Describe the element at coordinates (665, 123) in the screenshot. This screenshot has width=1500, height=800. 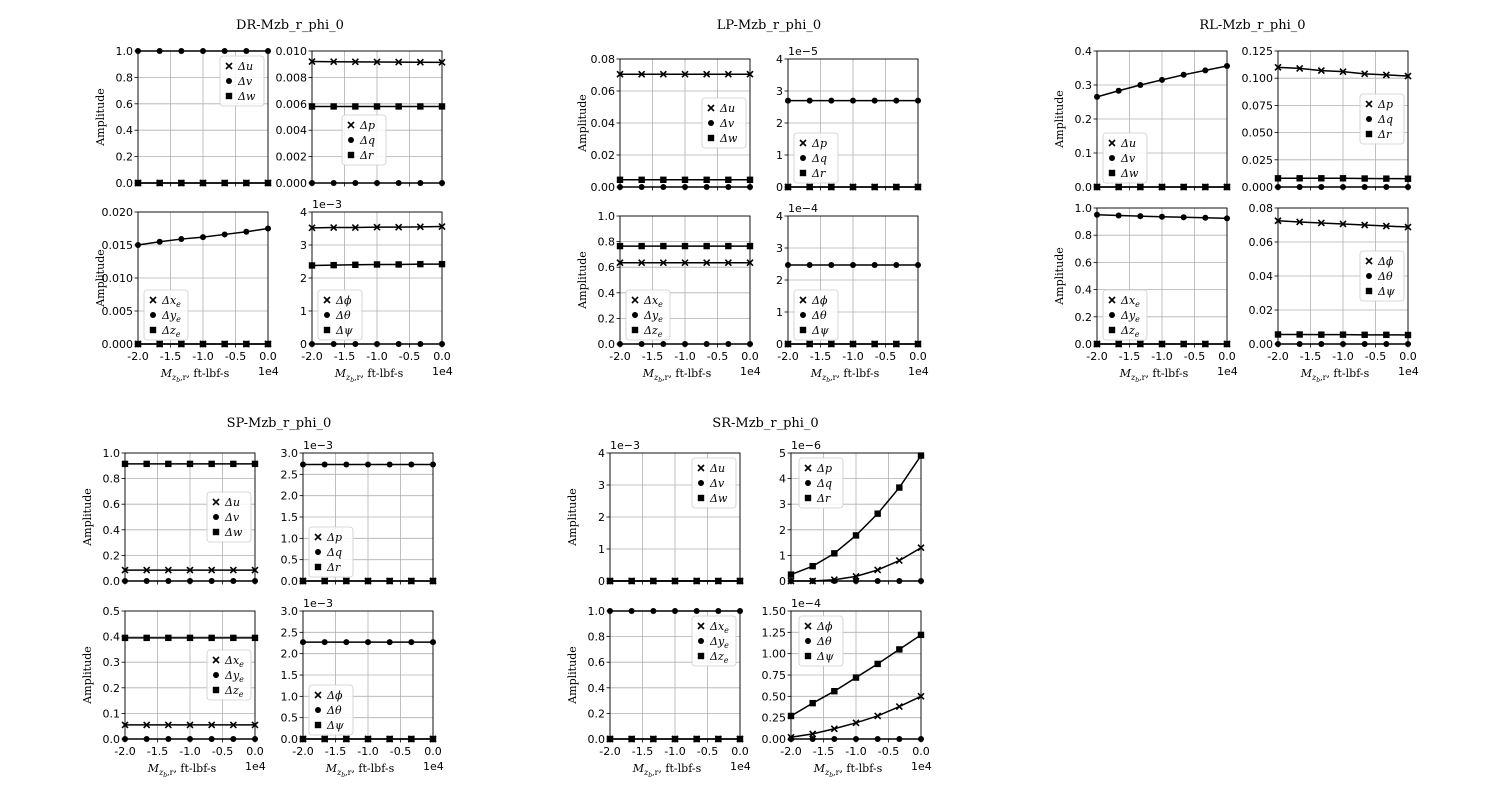
I see `subplot-1: 0.00 0.02 0.04 0.06 0.08 Amplitude Δu Δv Δw` at that location.